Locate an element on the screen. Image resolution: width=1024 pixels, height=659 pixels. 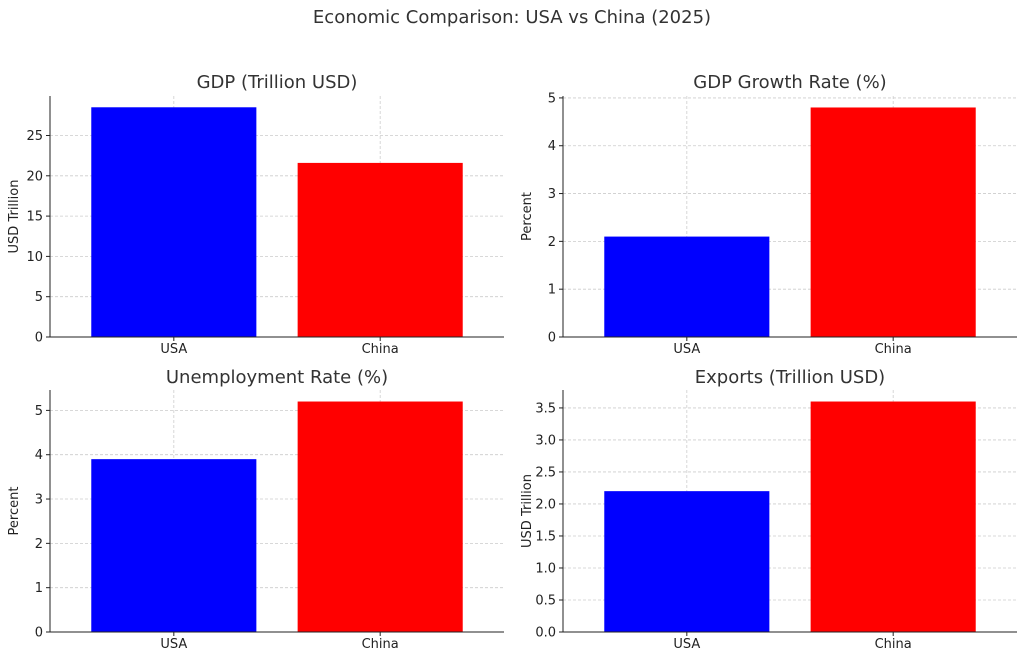
chart-title: GDP (Trillion USD) is located at coordinates (277, 82).